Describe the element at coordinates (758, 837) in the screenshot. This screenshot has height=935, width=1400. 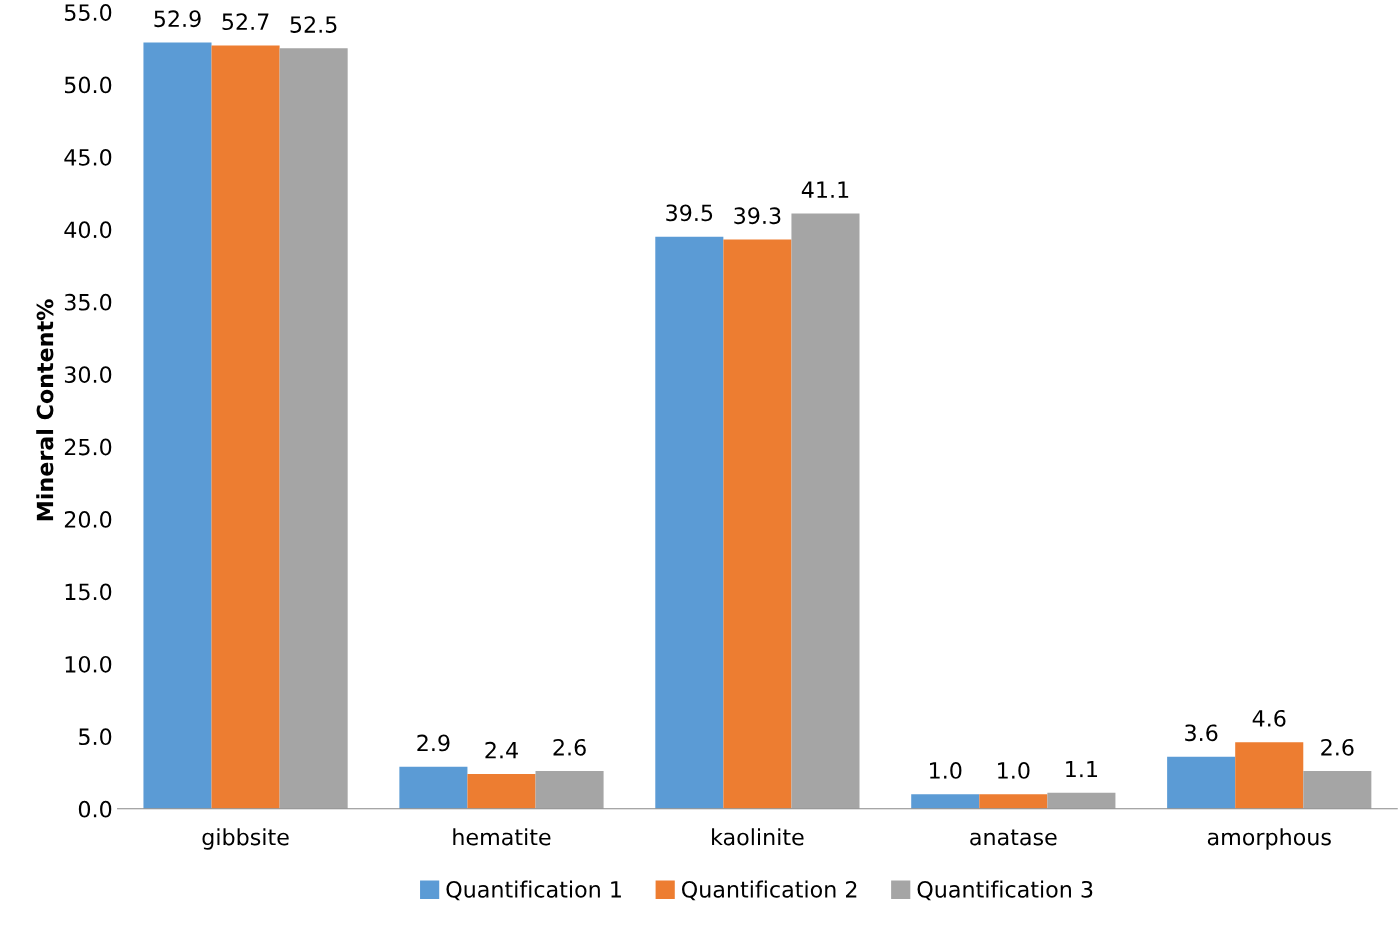
I see `x-tick-label: kaolinite` at that location.